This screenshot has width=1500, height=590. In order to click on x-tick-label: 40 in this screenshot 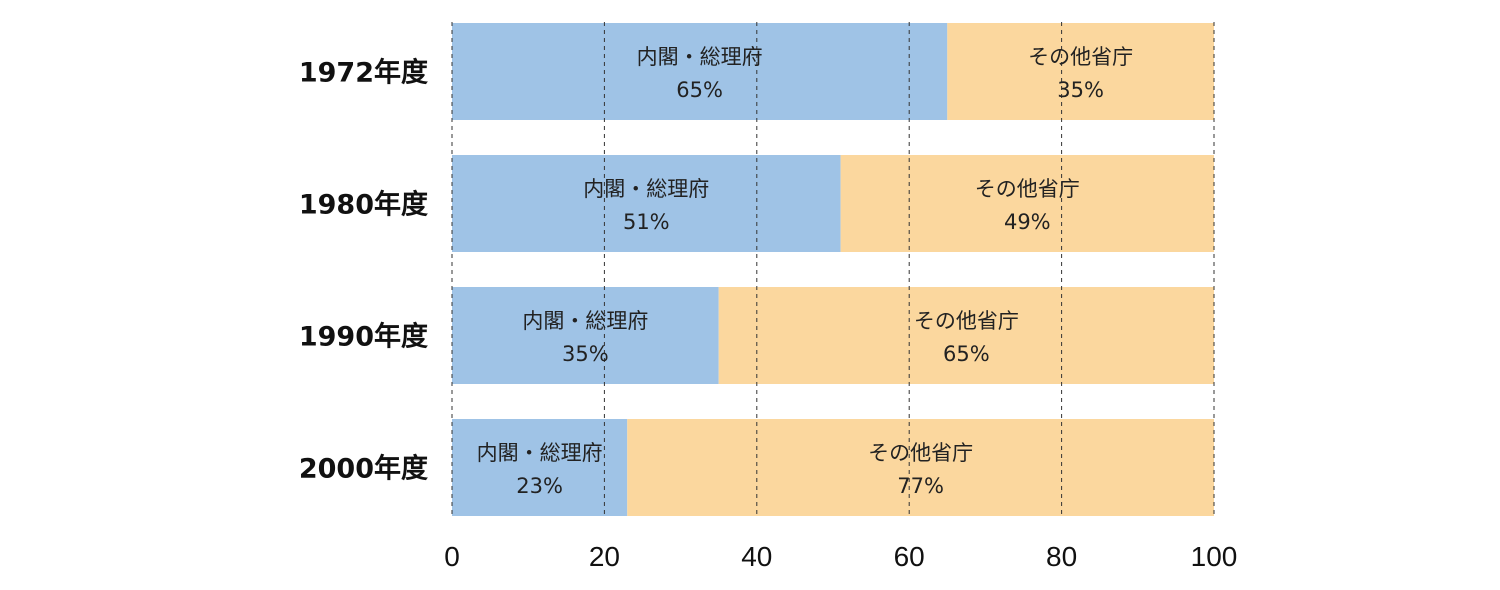, I will do `click(756, 556)`.